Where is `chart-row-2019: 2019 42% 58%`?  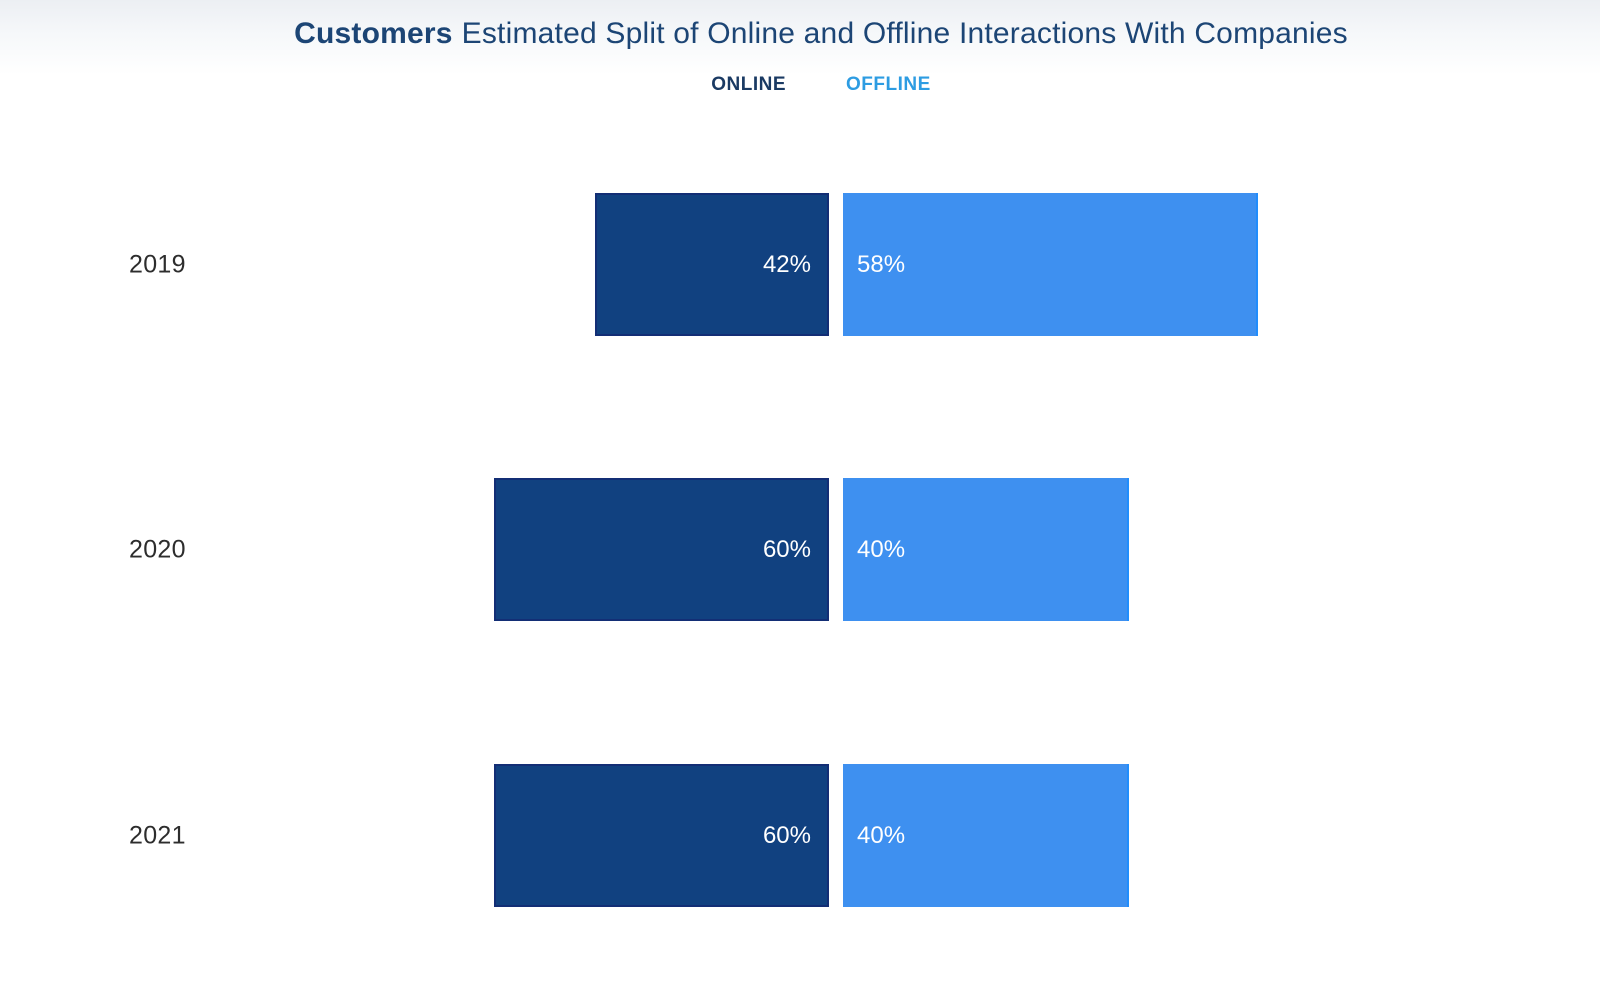 chart-row-2019: 2019 42% 58% is located at coordinates (800, 264).